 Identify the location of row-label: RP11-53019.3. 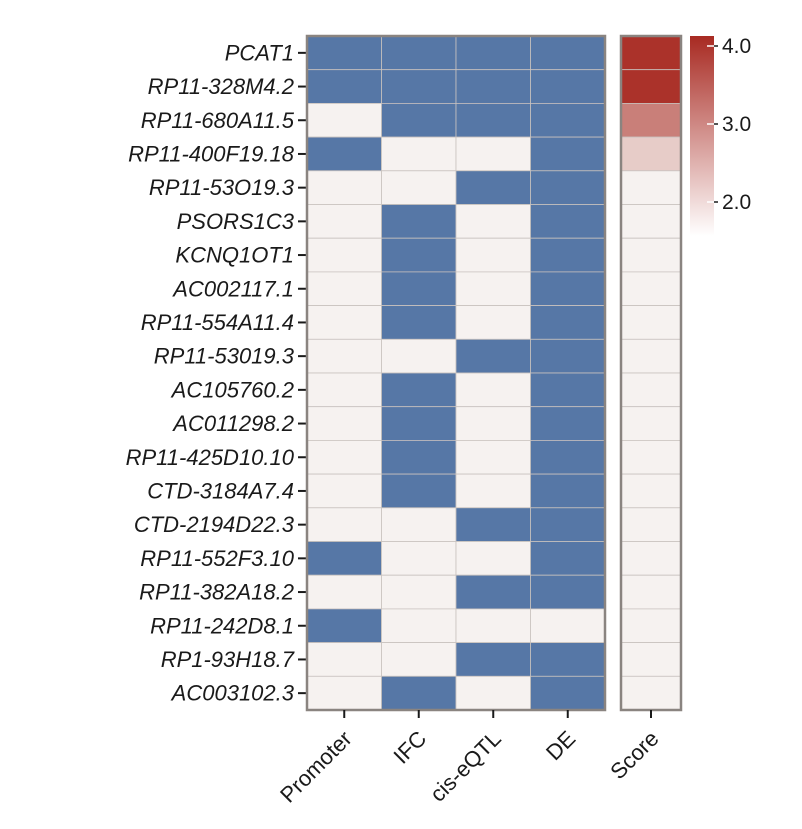
(224, 356).